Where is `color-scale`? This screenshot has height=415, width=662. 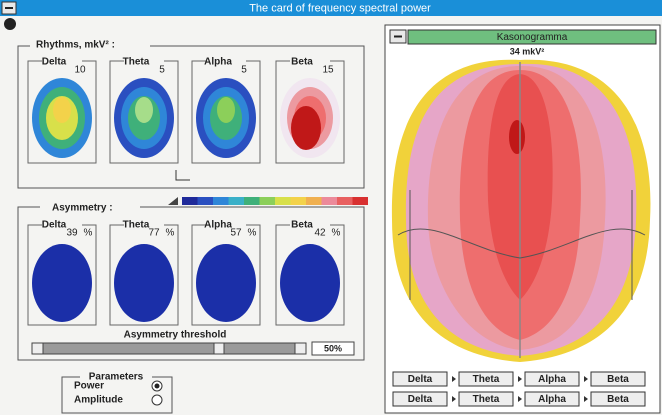 color-scale is located at coordinates (268, 201).